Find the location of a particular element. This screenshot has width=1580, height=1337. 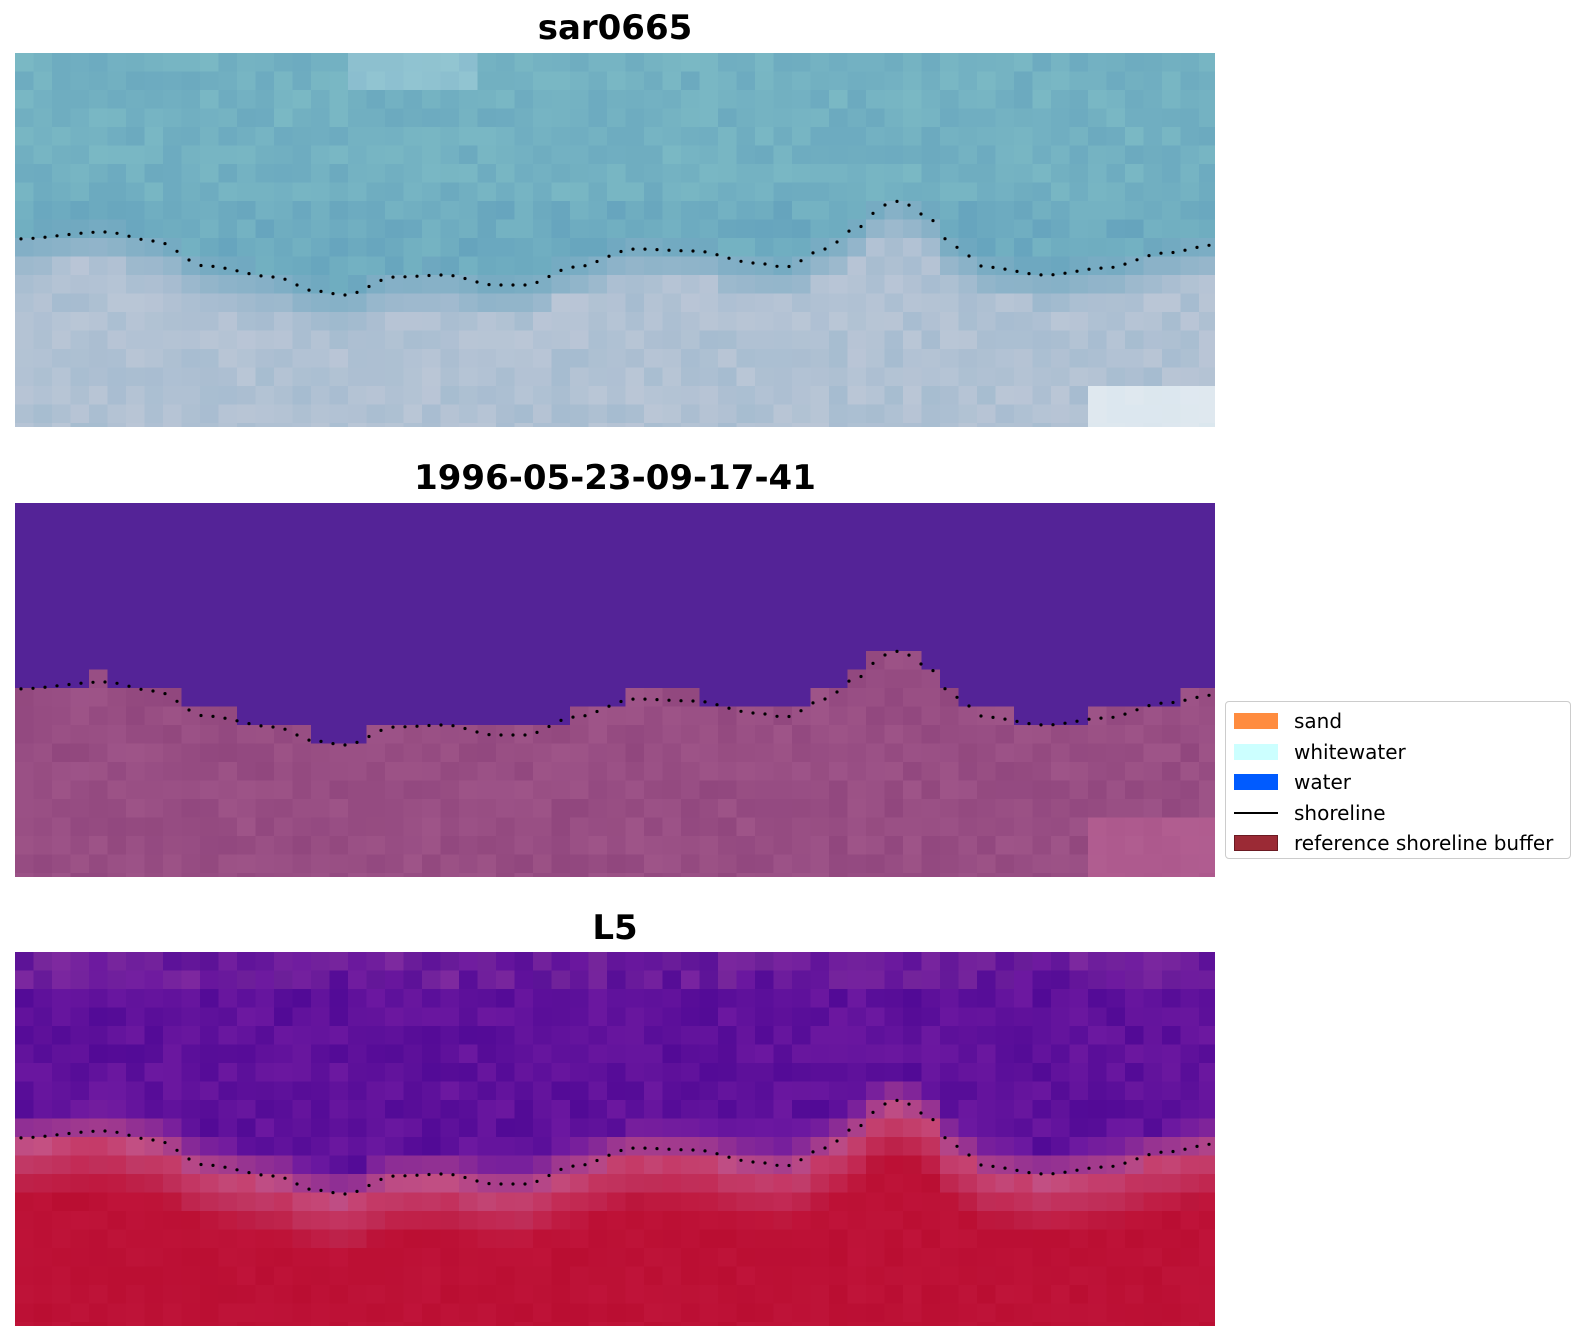

legend-item-water: water is located at coordinates (1398, 782).